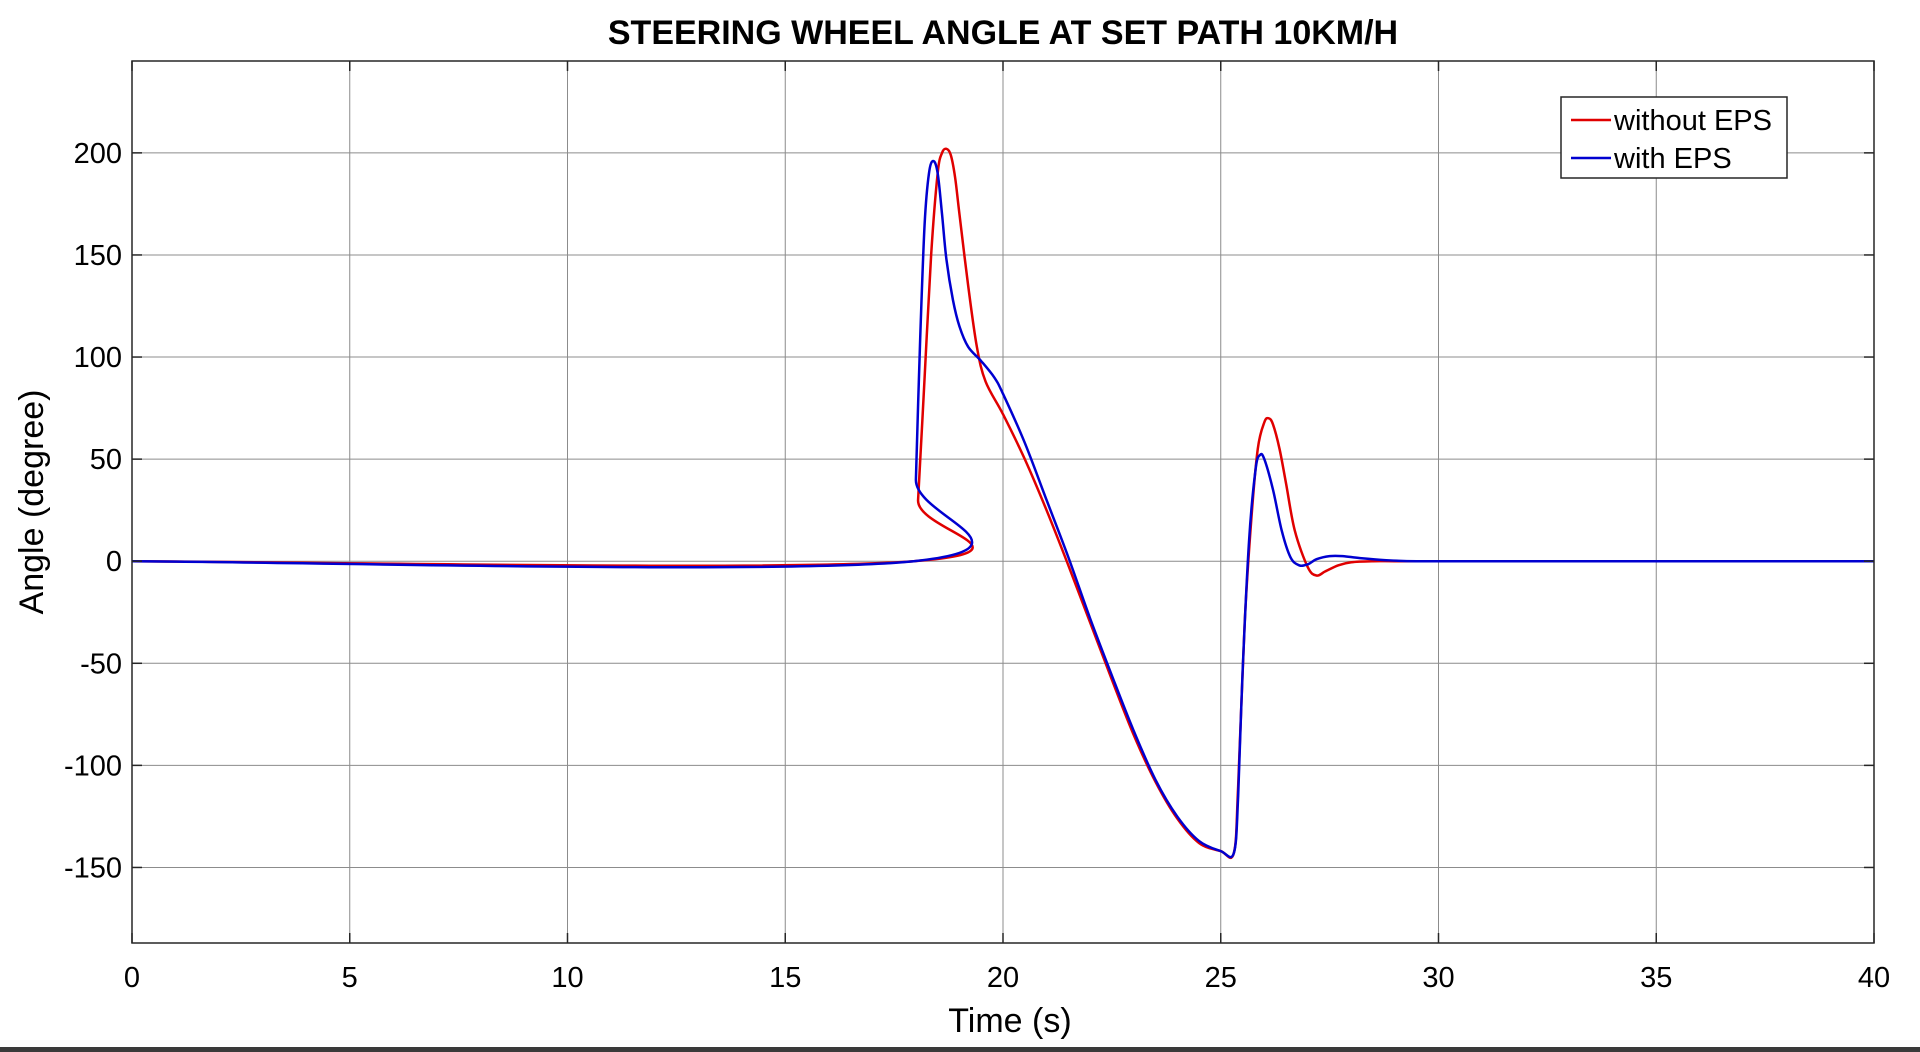 This screenshot has width=1920, height=1052. I want to click on y-tick-label: -100, so click(93, 766).